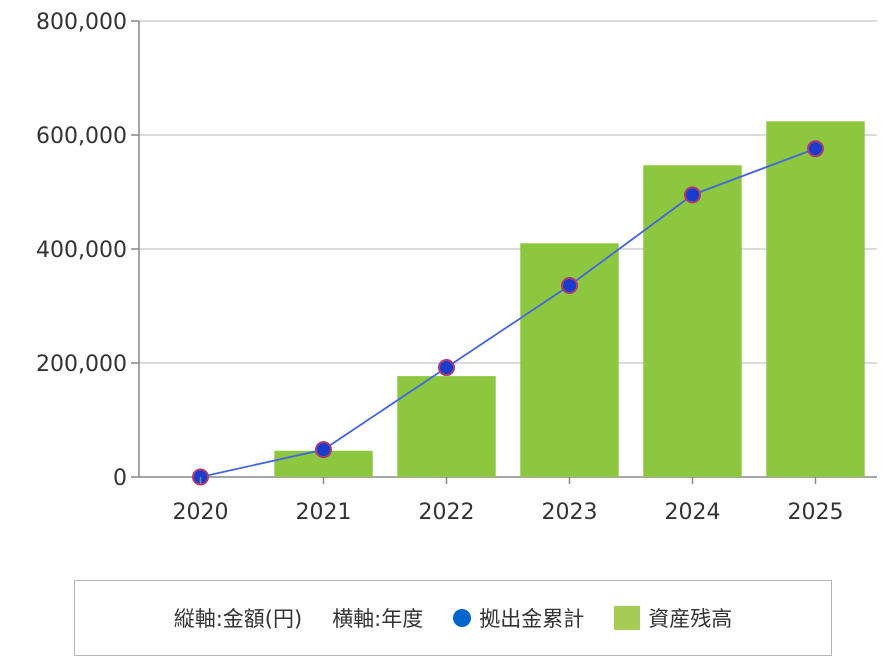 This screenshot has width=887, height=662. Describe the element at coordinates (690, 619) in the screenshot. I see `legend-bar-series-label: 資産残高` at that location.